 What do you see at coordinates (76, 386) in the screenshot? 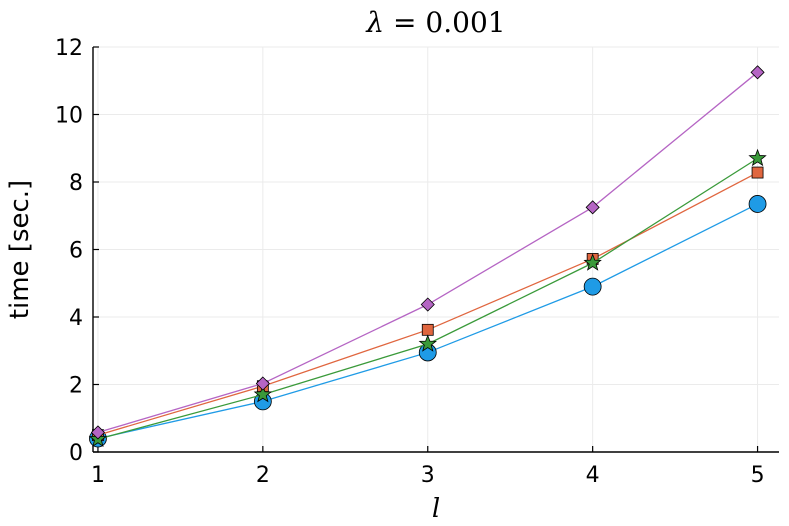
I see `y-tick-label: 2` at bounding box center [76, 386].